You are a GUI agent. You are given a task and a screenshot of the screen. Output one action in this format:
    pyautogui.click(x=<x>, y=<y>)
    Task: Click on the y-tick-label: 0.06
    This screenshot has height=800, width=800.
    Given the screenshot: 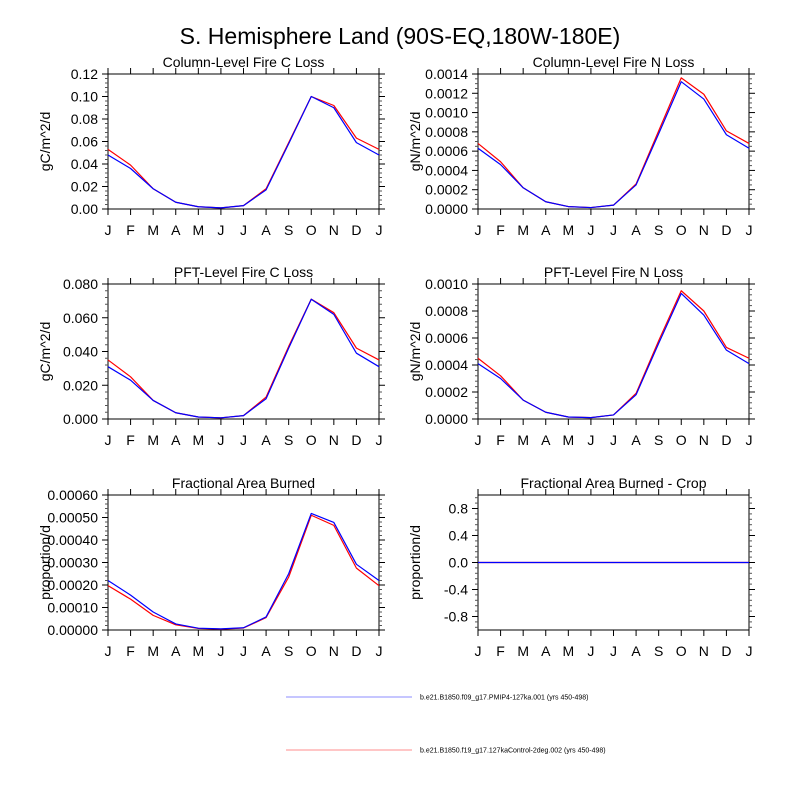 What is the action you would take?
    pyautogui.click(x=84, y=142)
    